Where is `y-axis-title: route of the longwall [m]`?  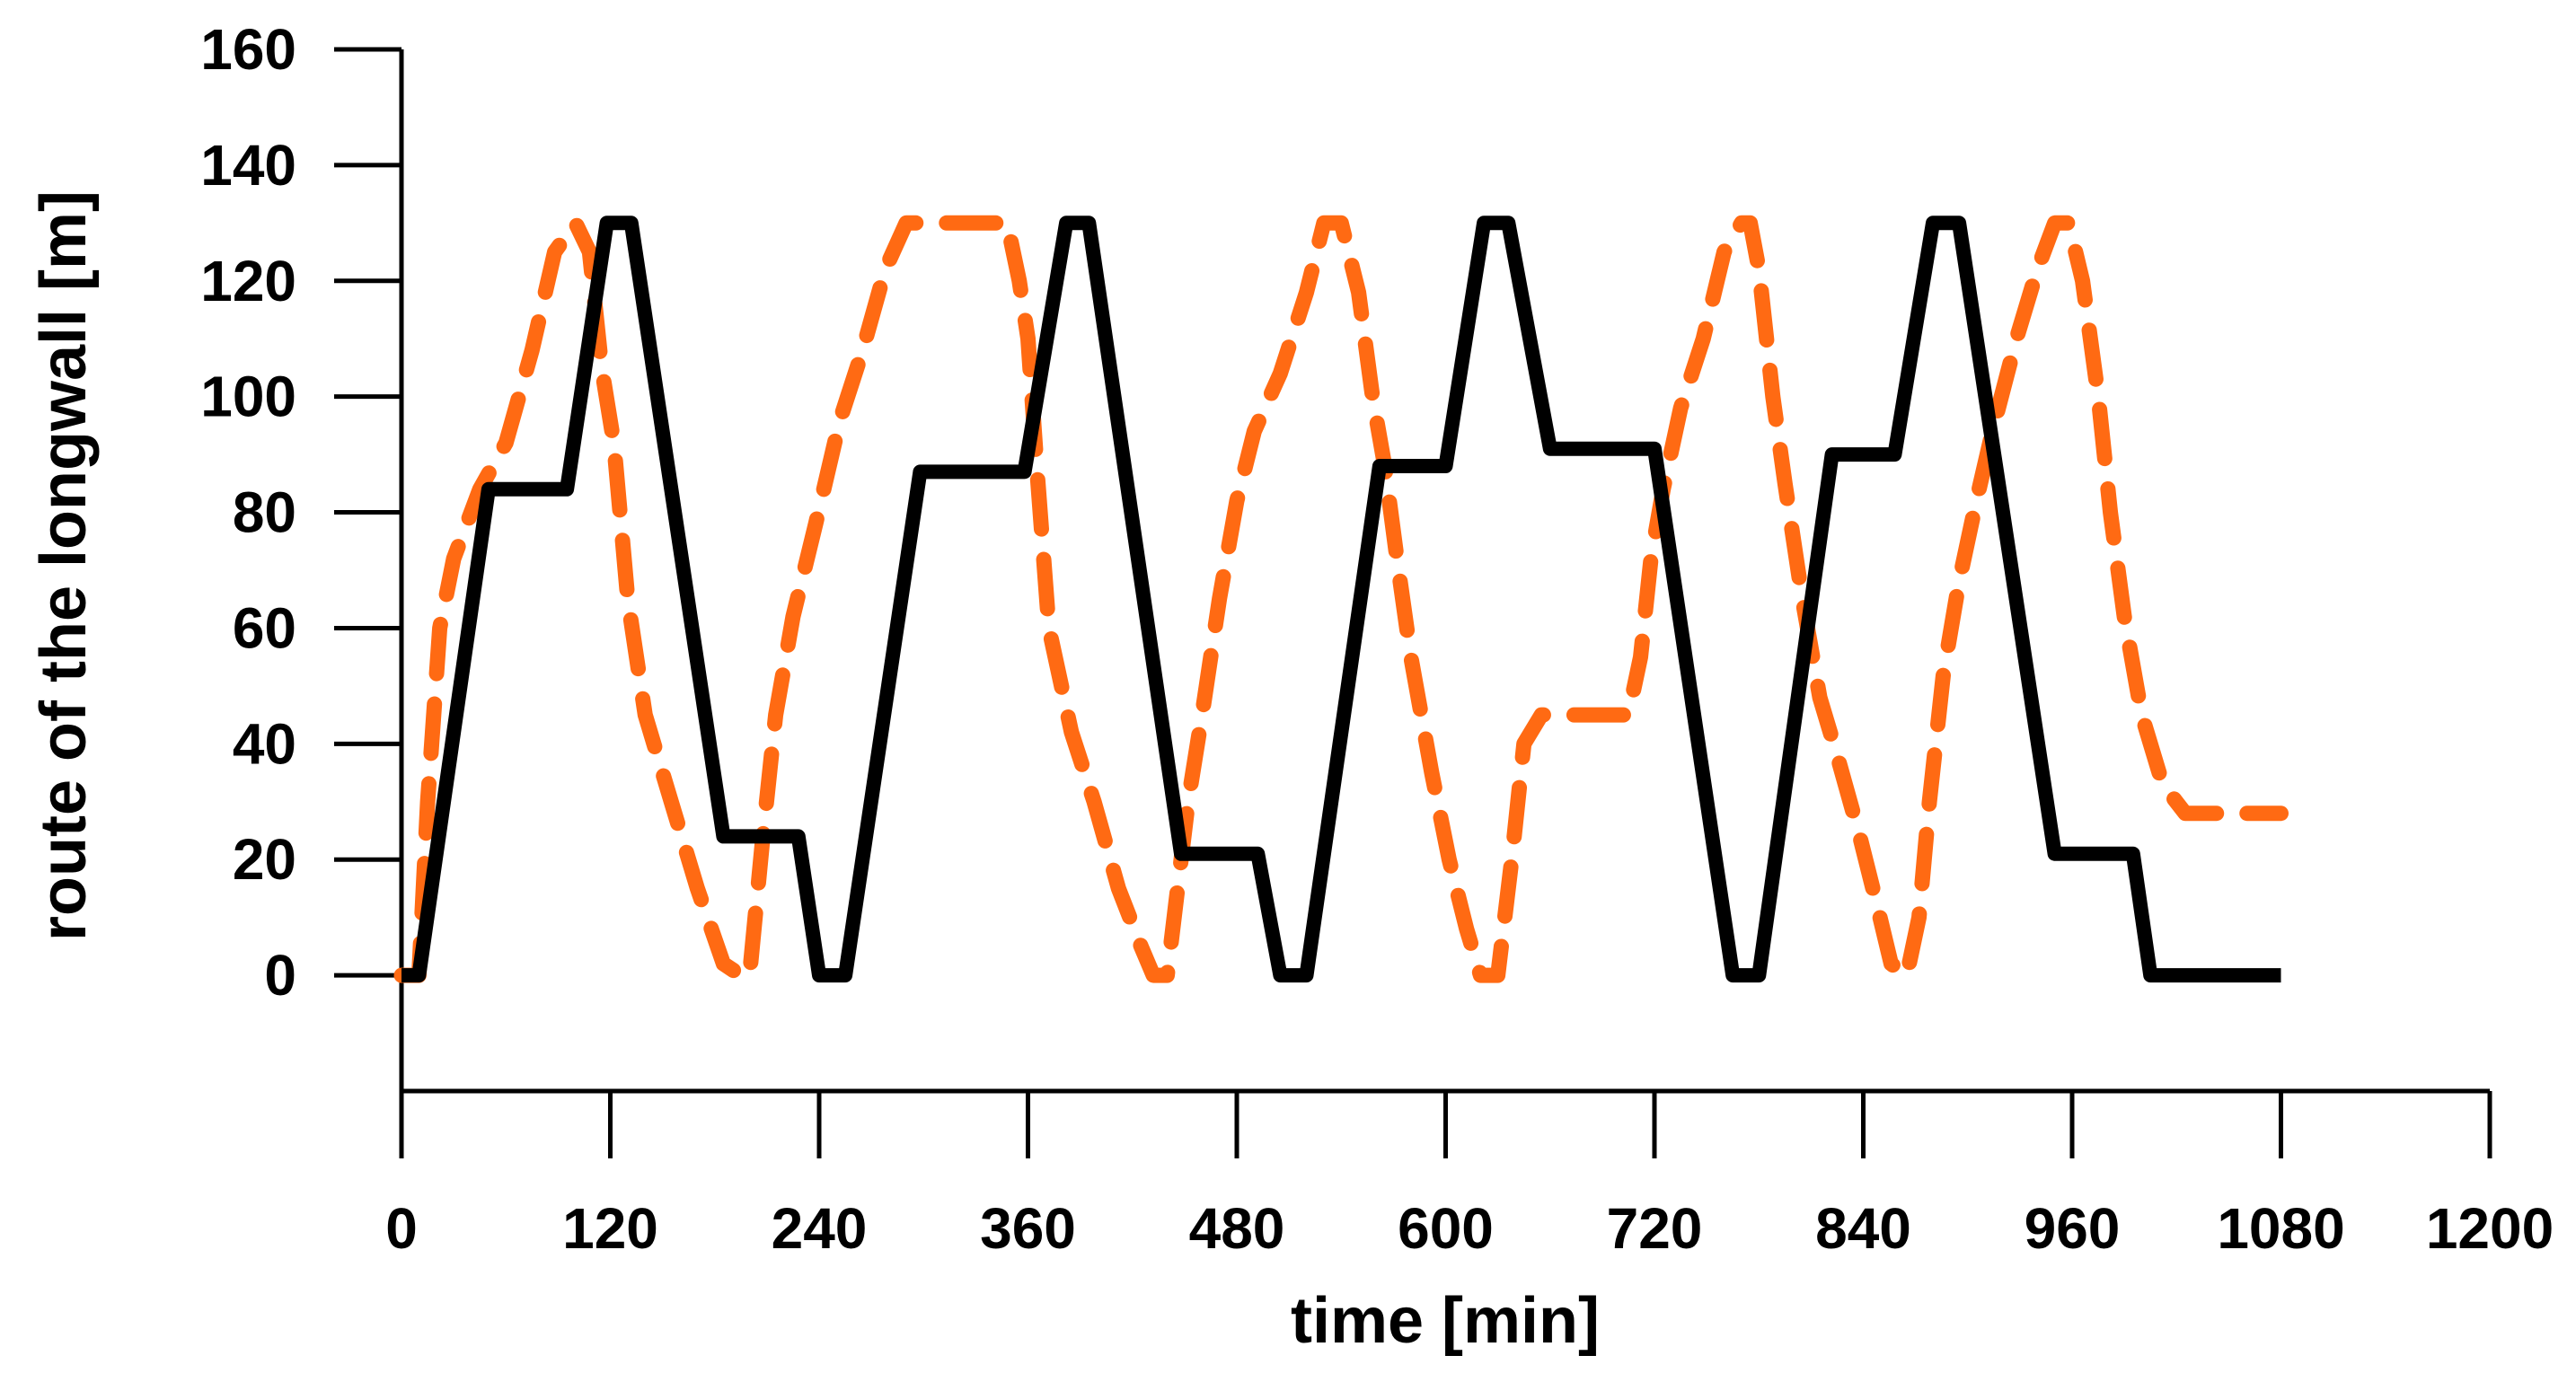
y-axis-title: route of the longwall [m] is located at coordinates (64, 565).